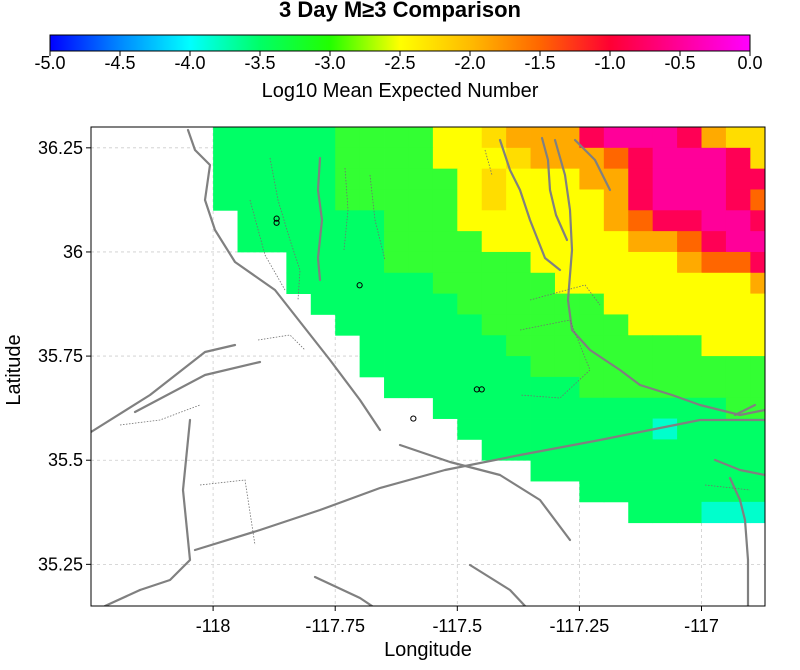 This screenshot has height=670, width=800. What do you see at coordinates (679, 63) in the screenshot?
I see `colorbar-tick-label: -0.5` at bounding box center [679, 63].